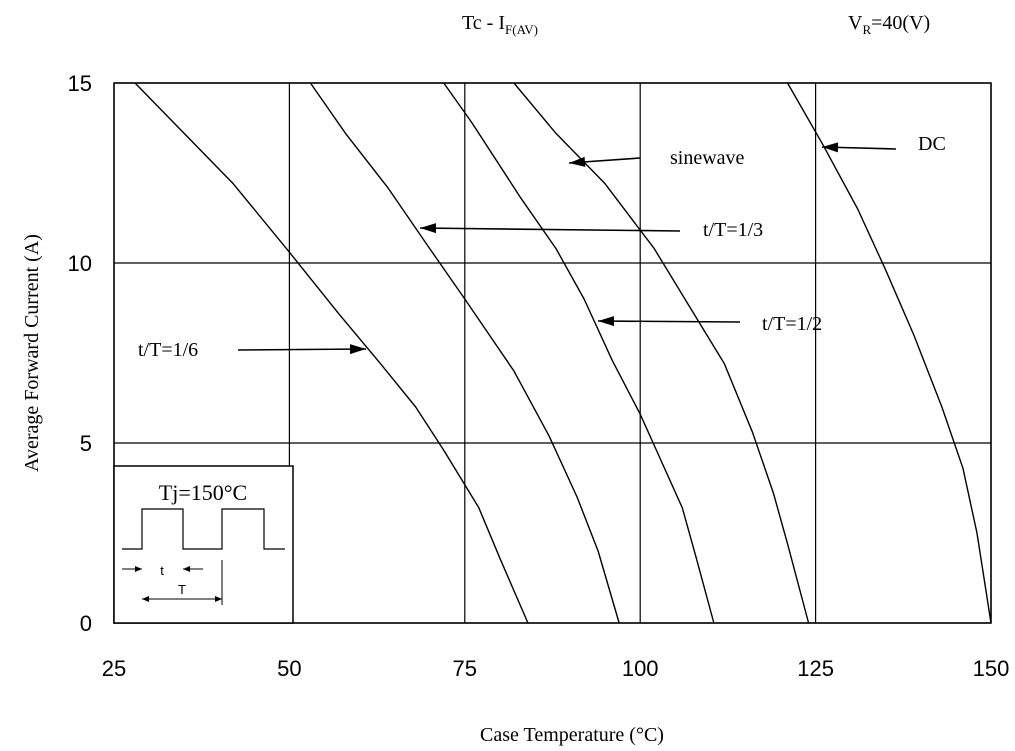 The height and width of the screenshot is (751, 1015). What do you see at coordinates (866, 29) in the screenshot?
I see `condition-subscript: R` at bounding box center [866, 29].